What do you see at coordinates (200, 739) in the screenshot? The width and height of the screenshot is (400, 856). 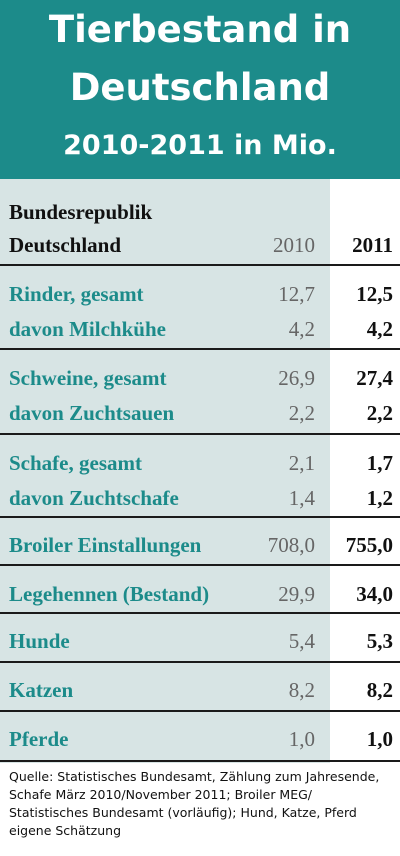 I see `table-row-pferde: Pferde 1,0 1,0` at bounding box center [200, 739].